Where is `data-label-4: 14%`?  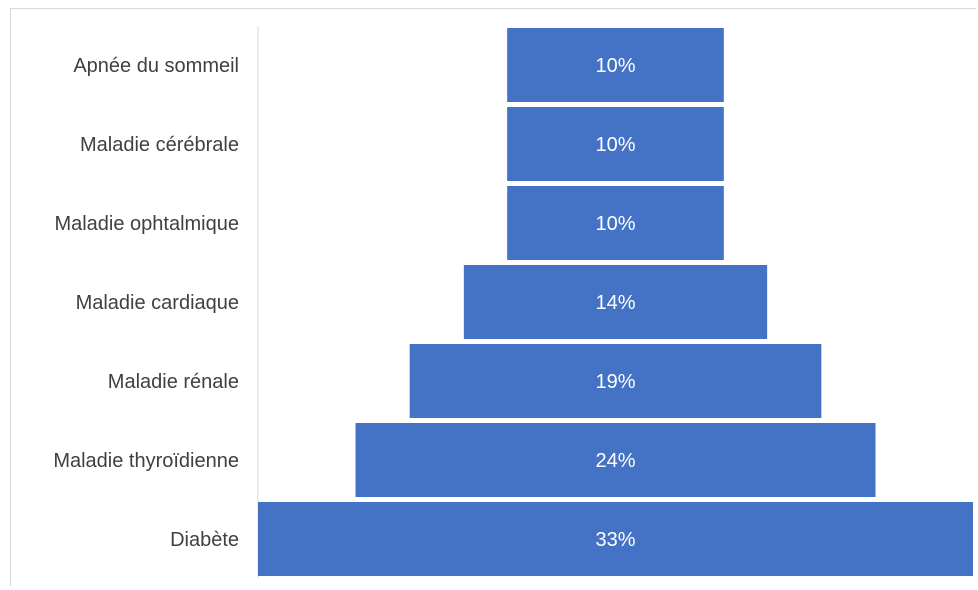
data-label-4: 14% is located at coordinates (615, 303).